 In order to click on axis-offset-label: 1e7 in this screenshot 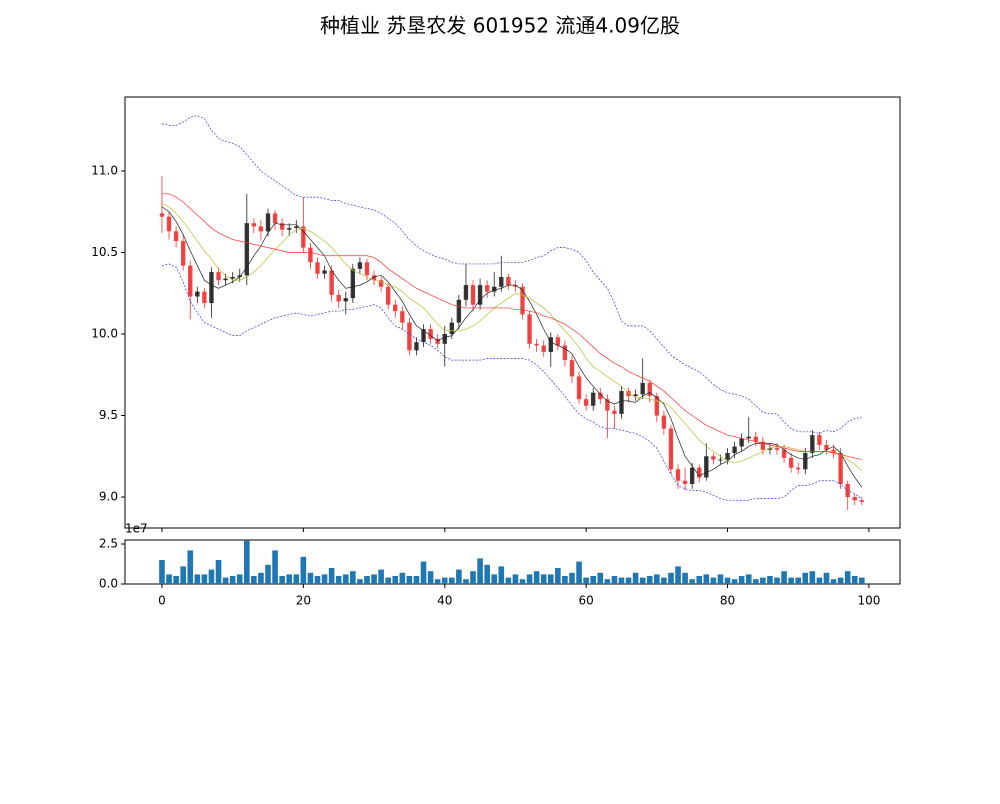, I will do `click(136, 529)`.